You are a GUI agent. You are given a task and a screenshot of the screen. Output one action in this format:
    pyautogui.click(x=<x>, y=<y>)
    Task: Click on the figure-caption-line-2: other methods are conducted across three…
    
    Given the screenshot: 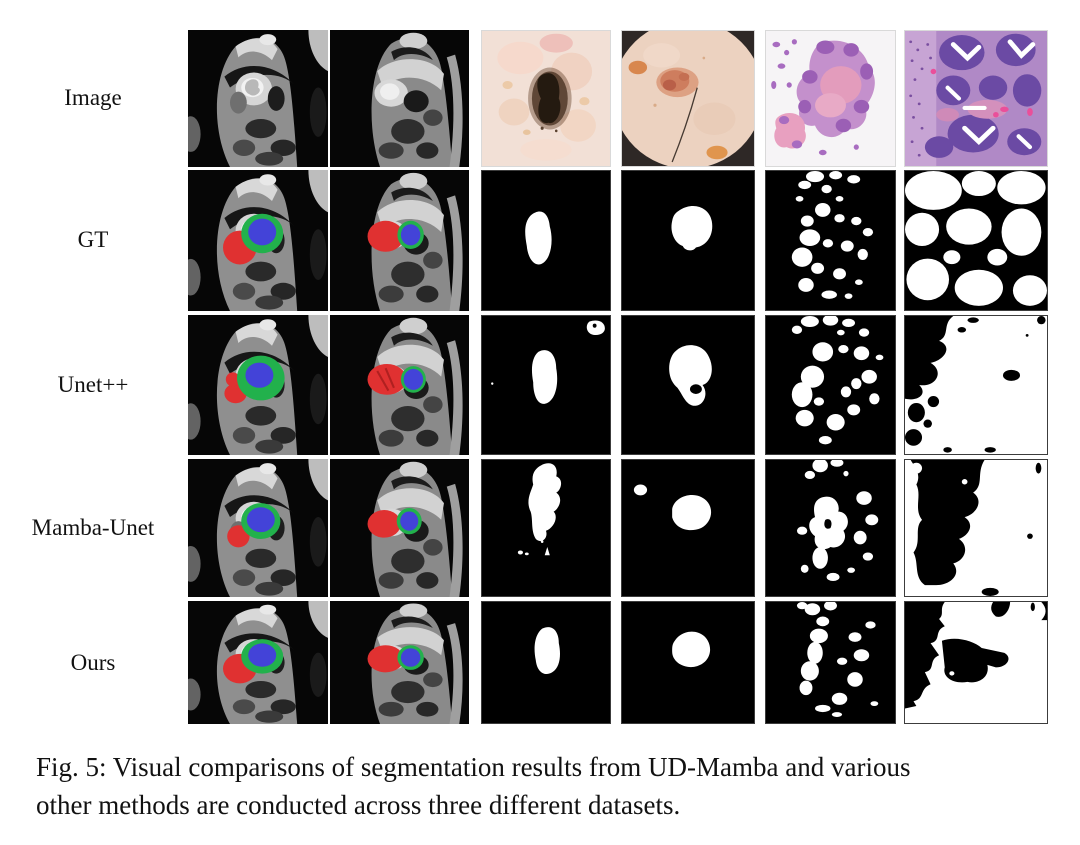 What is the action you would take?
    pyautogui.click(x=358, y=805)
    